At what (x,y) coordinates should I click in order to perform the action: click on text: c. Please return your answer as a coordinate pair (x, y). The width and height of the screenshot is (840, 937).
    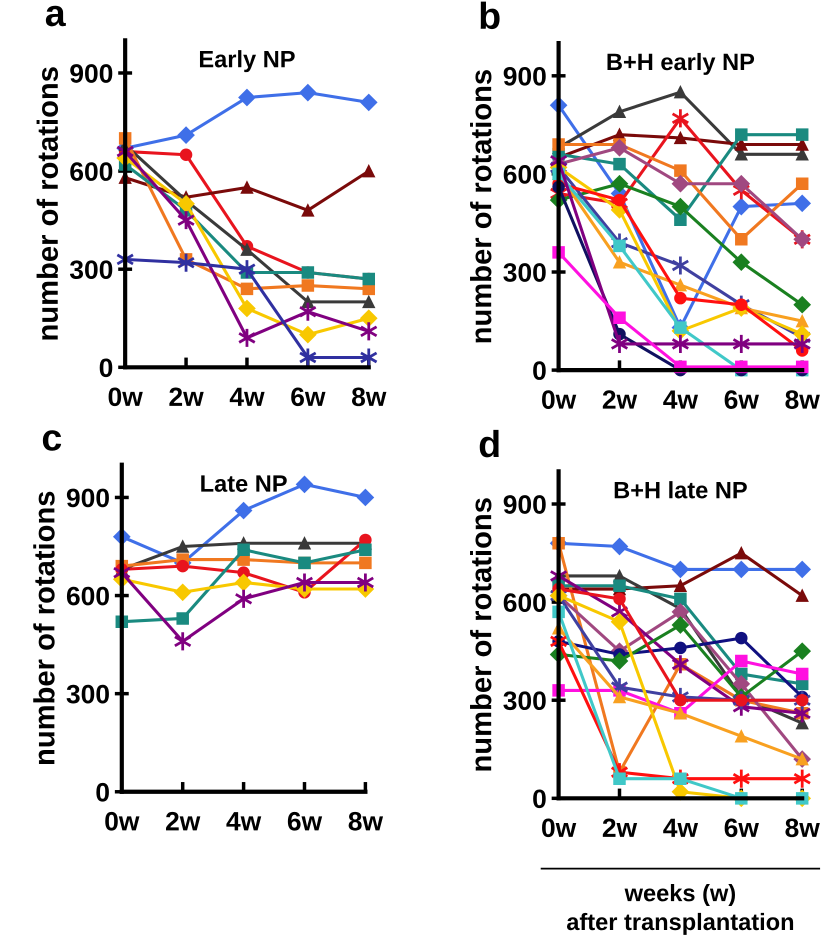
    Looking at the image, I should click on (52, 440).